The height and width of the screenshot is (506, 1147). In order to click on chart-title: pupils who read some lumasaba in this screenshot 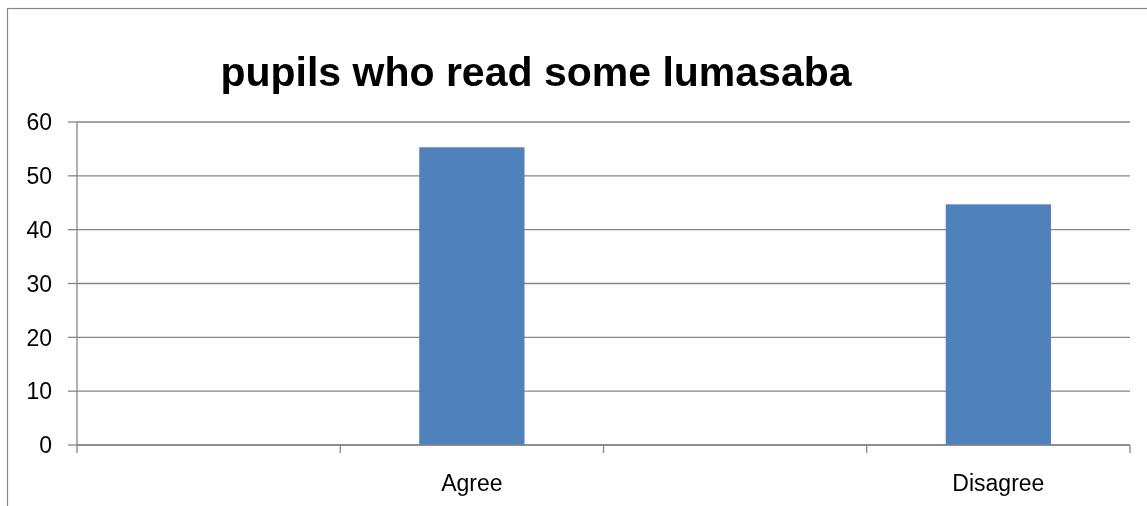, I will do `click(536, 72)`.